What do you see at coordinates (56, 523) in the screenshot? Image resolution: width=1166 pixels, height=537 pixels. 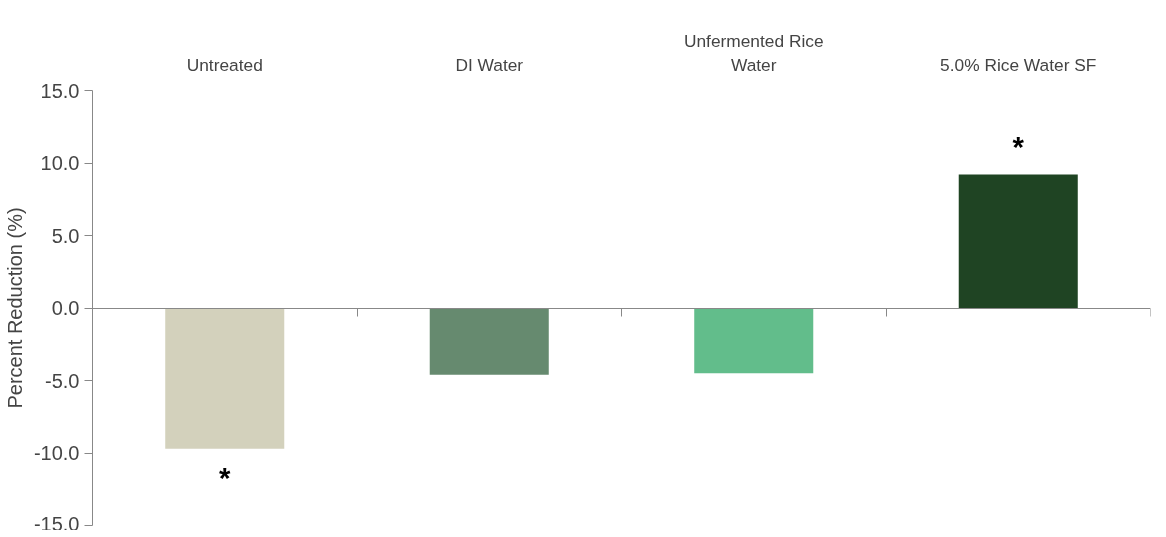 I see `y-tick-label: -15.0` at bounding box center [56, 523].